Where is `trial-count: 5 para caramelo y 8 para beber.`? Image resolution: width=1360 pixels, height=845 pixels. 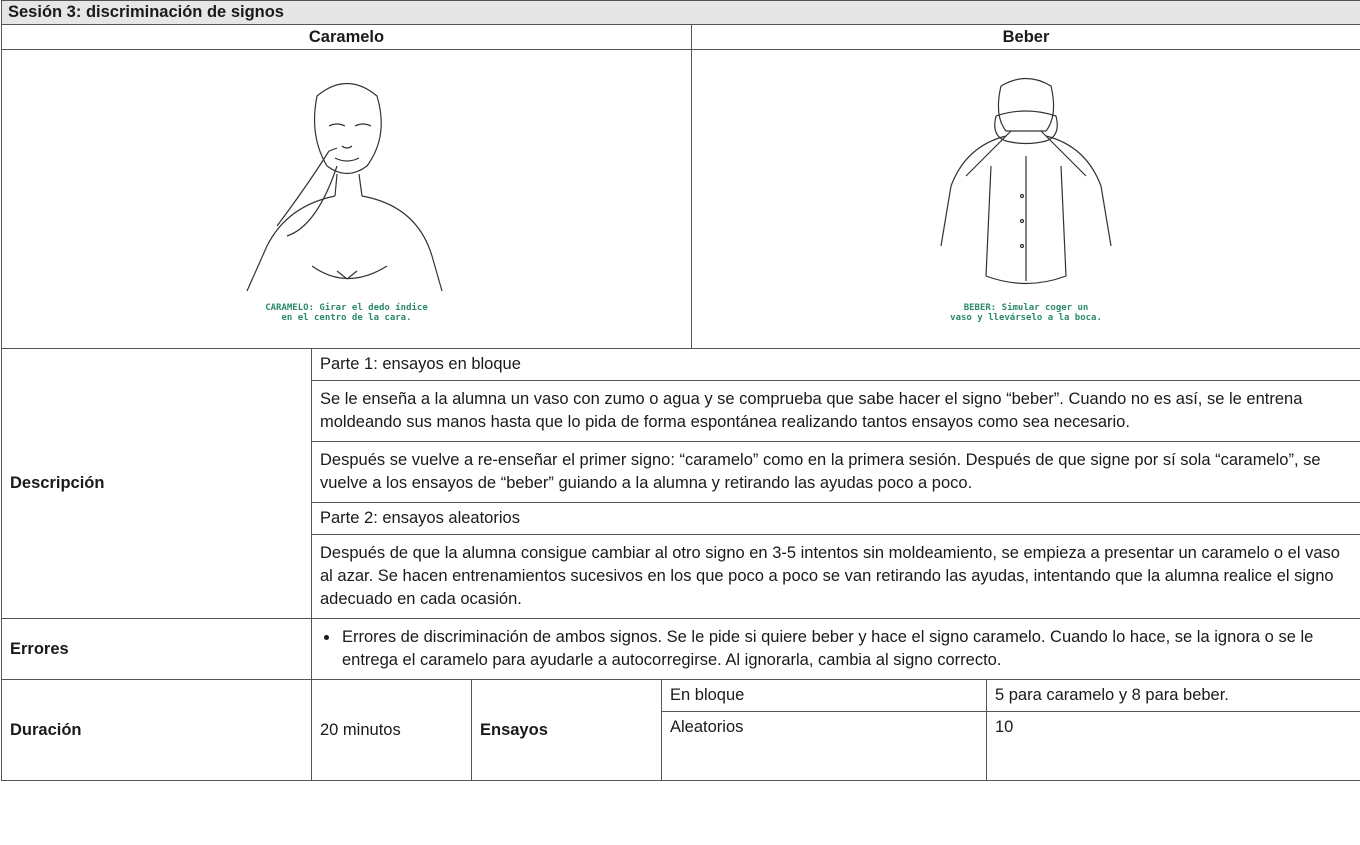
trial-count: 5 para caramelo y 8 para beber. is located at coordinates (1172, 695).